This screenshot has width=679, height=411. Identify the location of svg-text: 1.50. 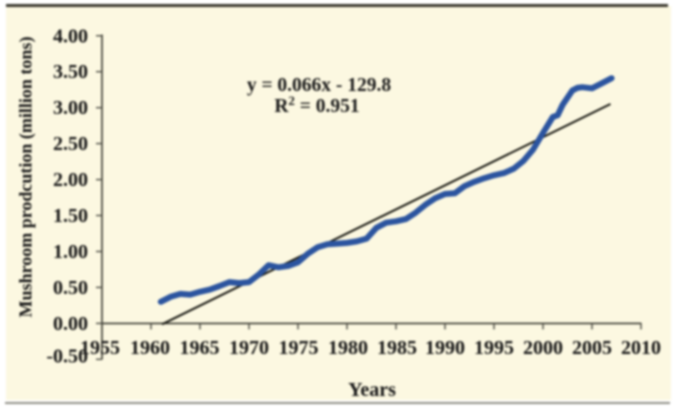
(70, 216).